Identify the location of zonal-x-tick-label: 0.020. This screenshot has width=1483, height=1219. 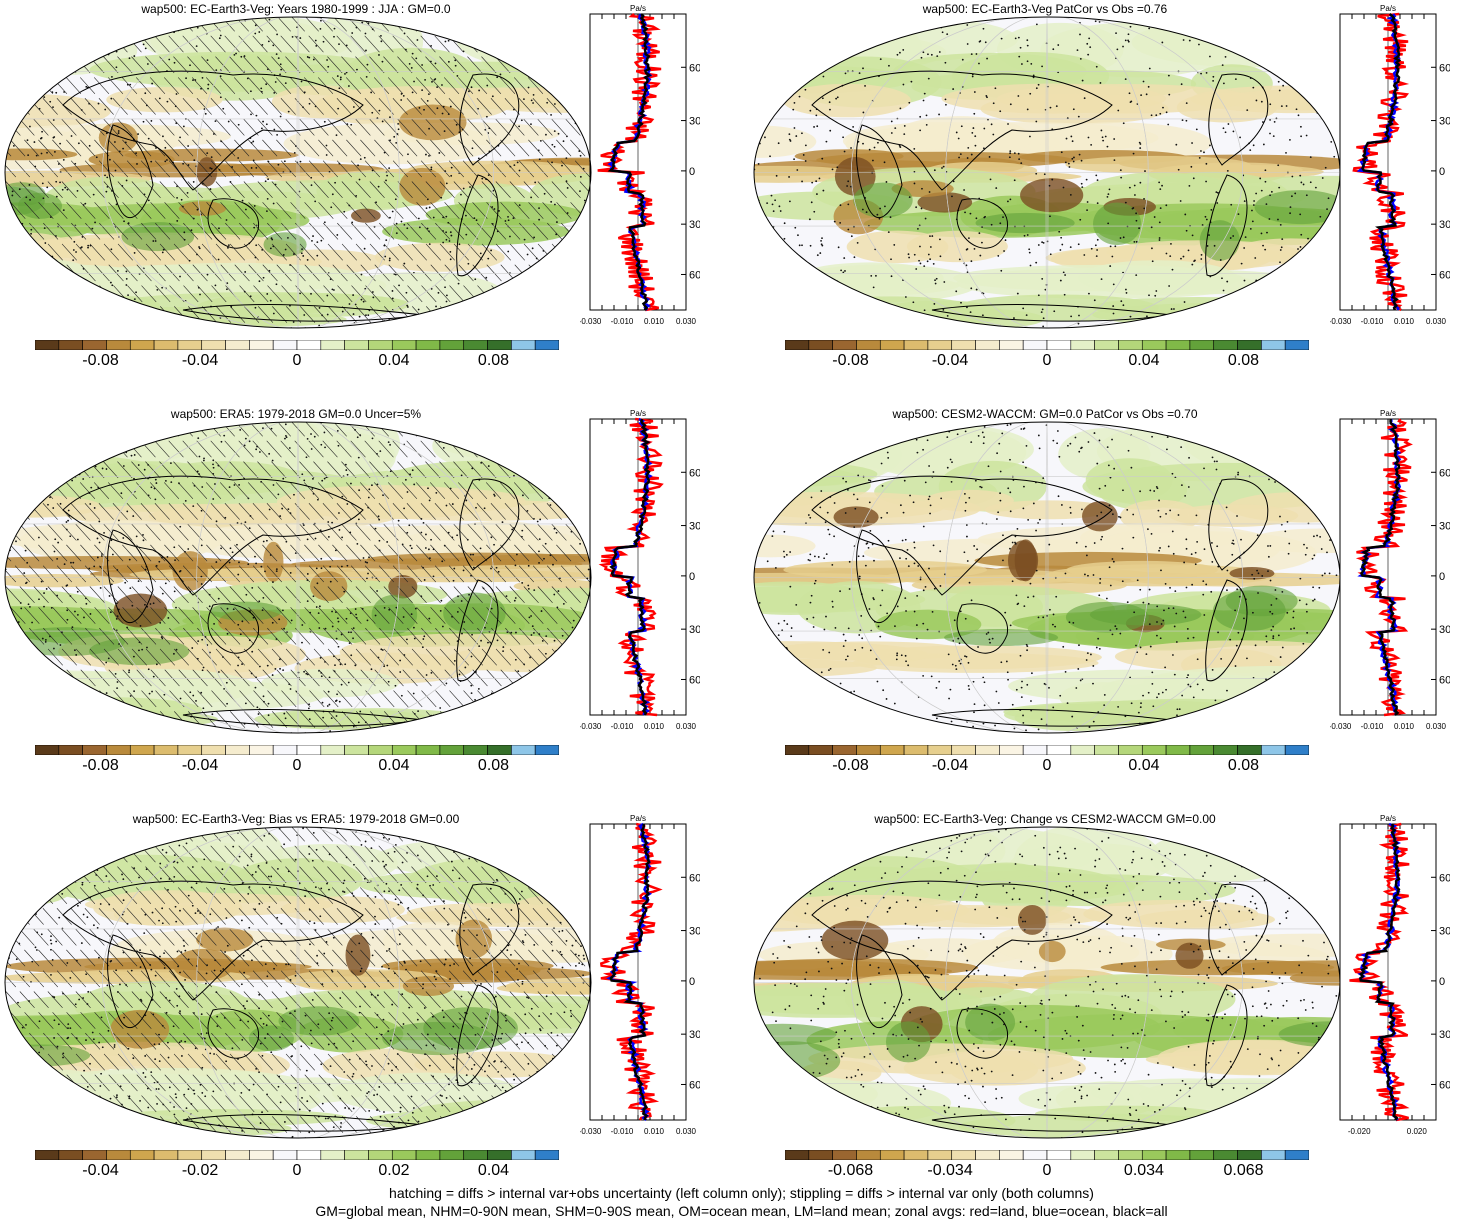
(1417, 1131).